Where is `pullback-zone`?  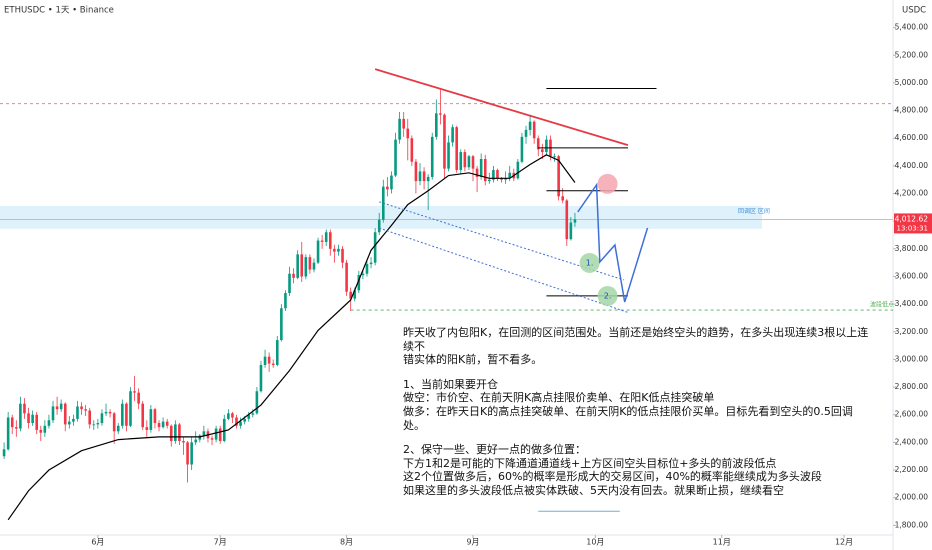
pullback-zone is located at coordinates (381, 217).